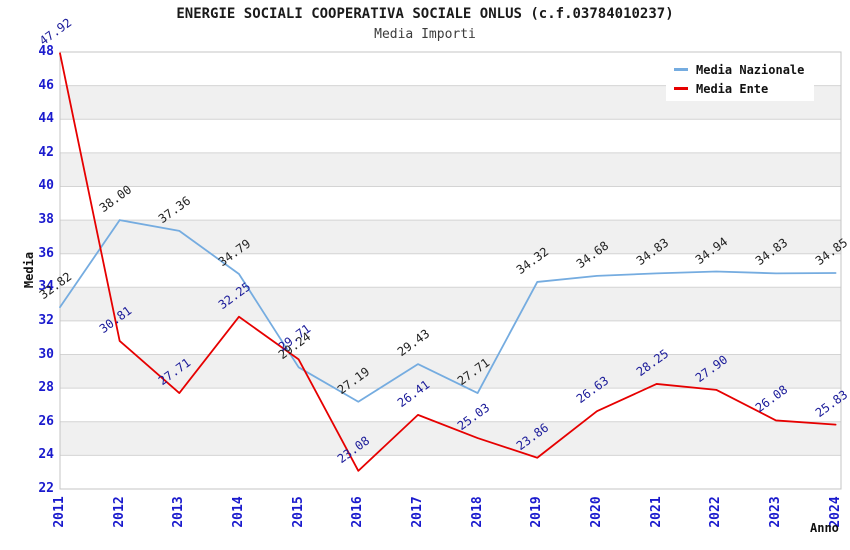 This screenshot has height=550, width=850. Describe the element at coordinates (59, 512) in the screenshot. I see `x-tick-label: 2011` at that location.